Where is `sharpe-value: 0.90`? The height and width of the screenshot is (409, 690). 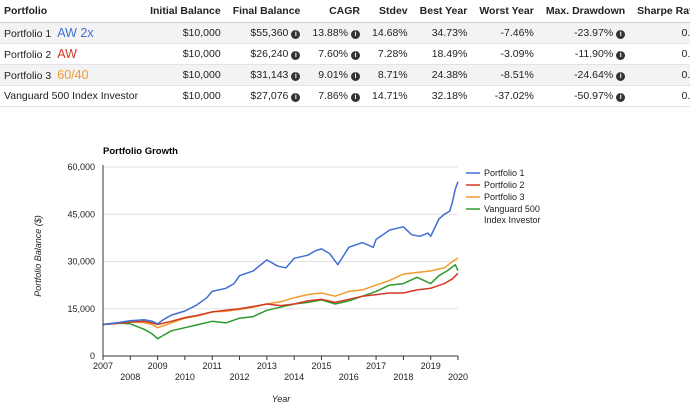
sharpe-value: 0.90 is located at coordinates (685, 33).